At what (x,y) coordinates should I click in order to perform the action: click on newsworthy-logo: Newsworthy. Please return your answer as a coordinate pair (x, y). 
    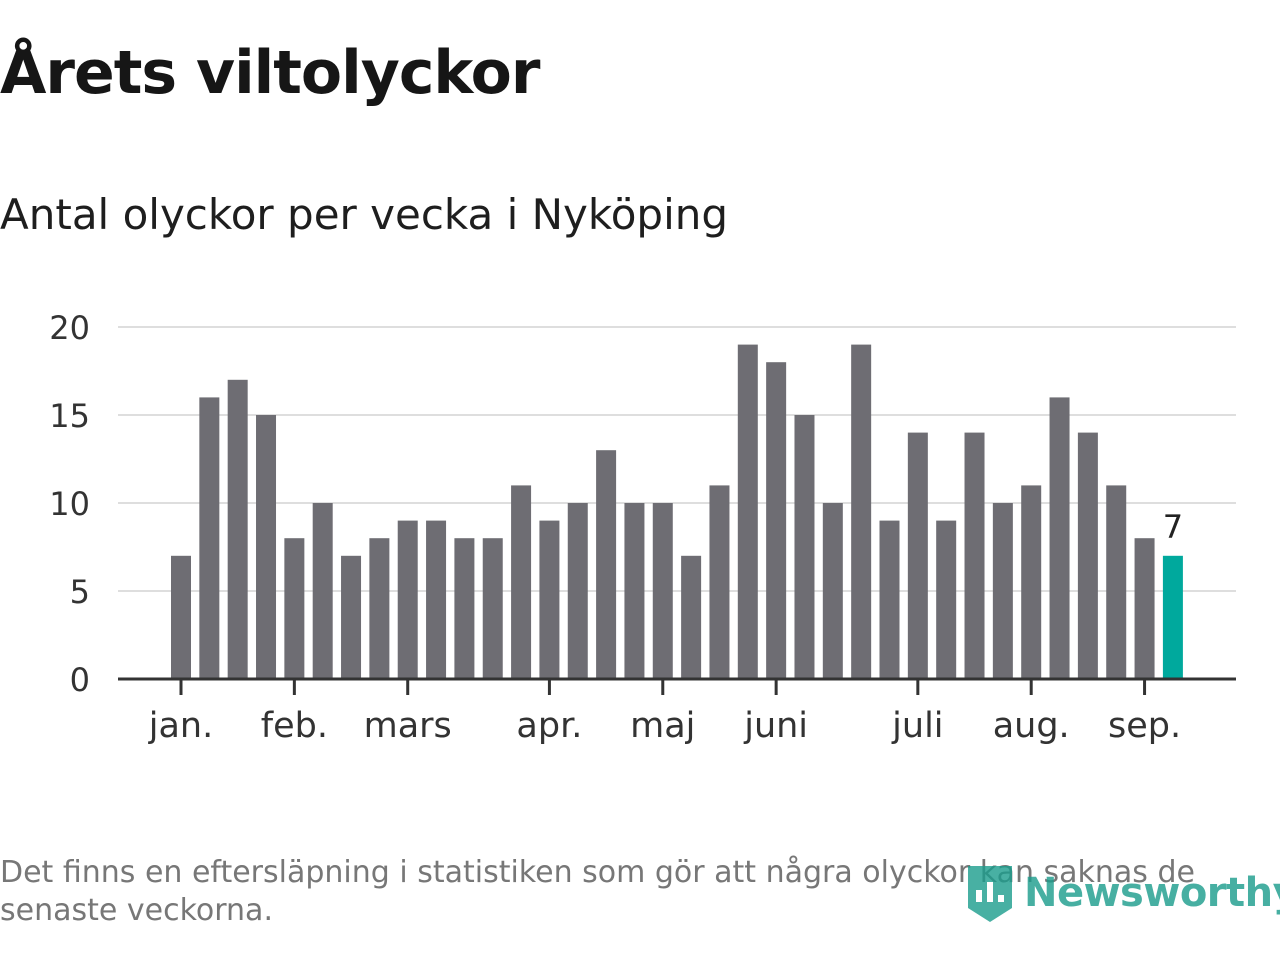
    Looking at the image, I should click on (1122, 893).